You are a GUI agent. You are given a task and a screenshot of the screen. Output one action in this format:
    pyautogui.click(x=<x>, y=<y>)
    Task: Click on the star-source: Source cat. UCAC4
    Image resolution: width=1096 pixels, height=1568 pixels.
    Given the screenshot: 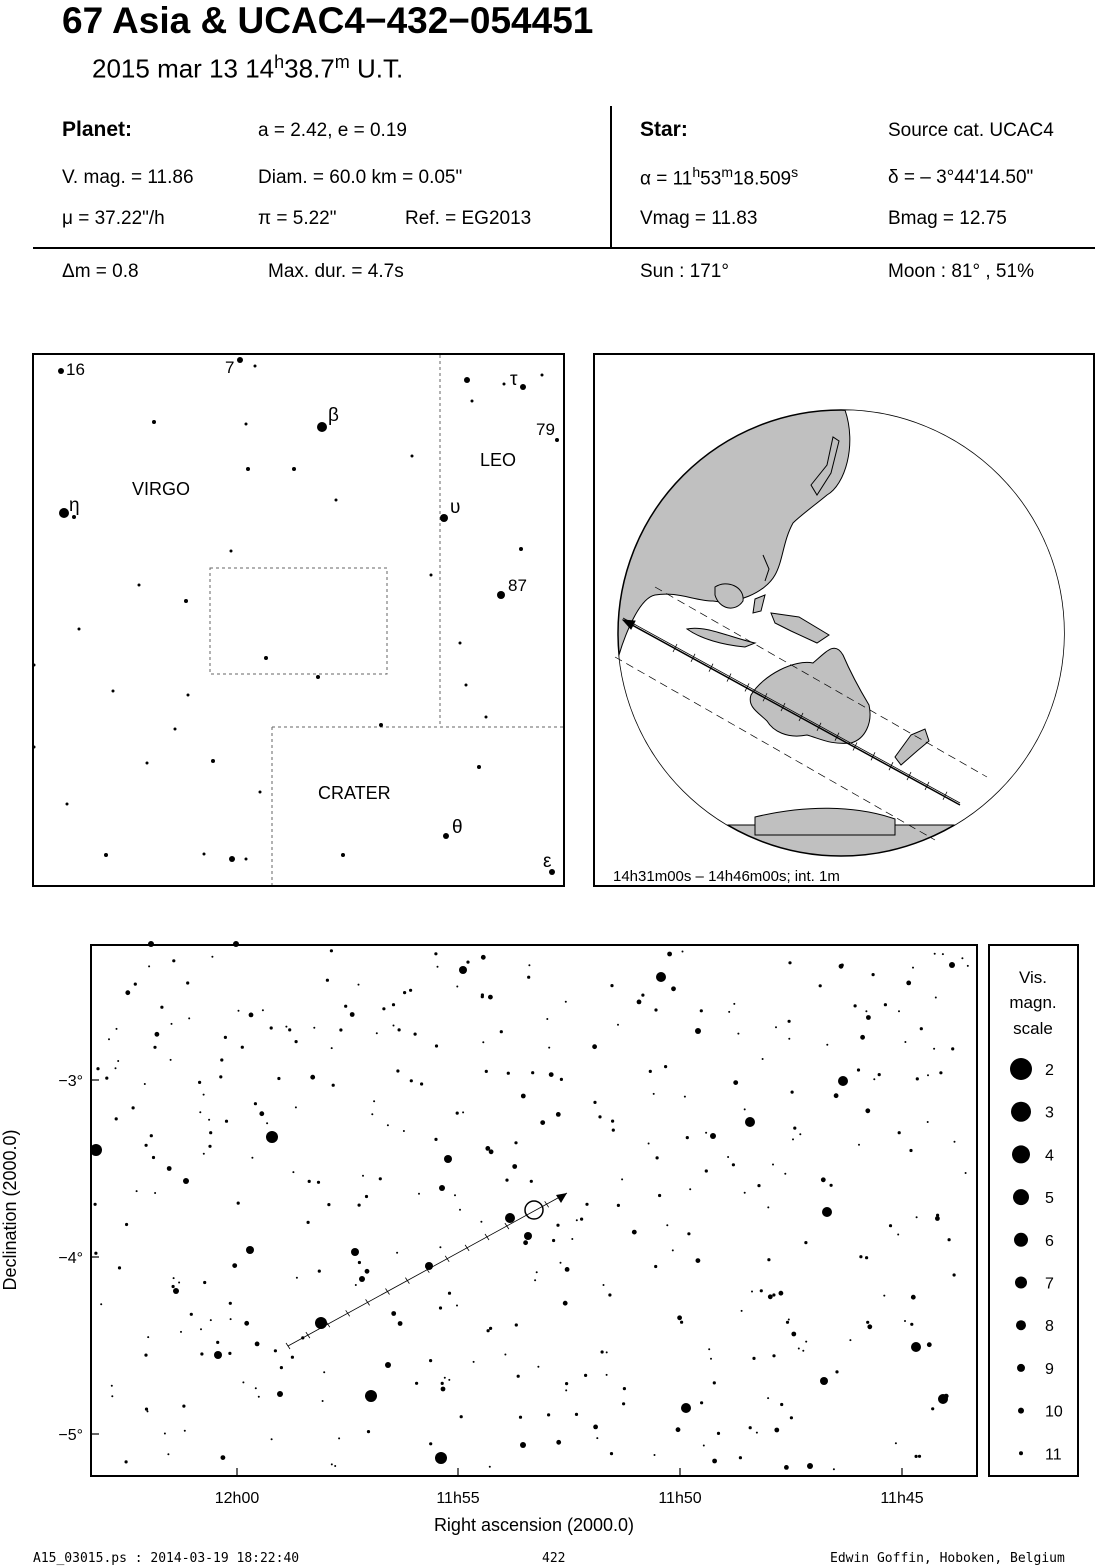 What is the action you would take?
    pyautogui.click(x=971, y=130)
    